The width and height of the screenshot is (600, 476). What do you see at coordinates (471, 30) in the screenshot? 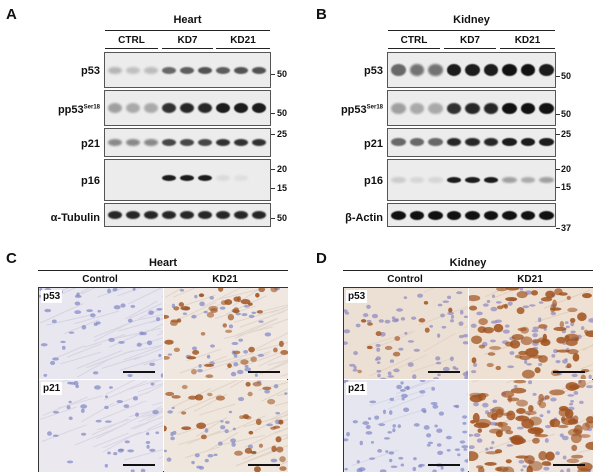
I see `panel-b-title-line` at bounding box center [471, 30].